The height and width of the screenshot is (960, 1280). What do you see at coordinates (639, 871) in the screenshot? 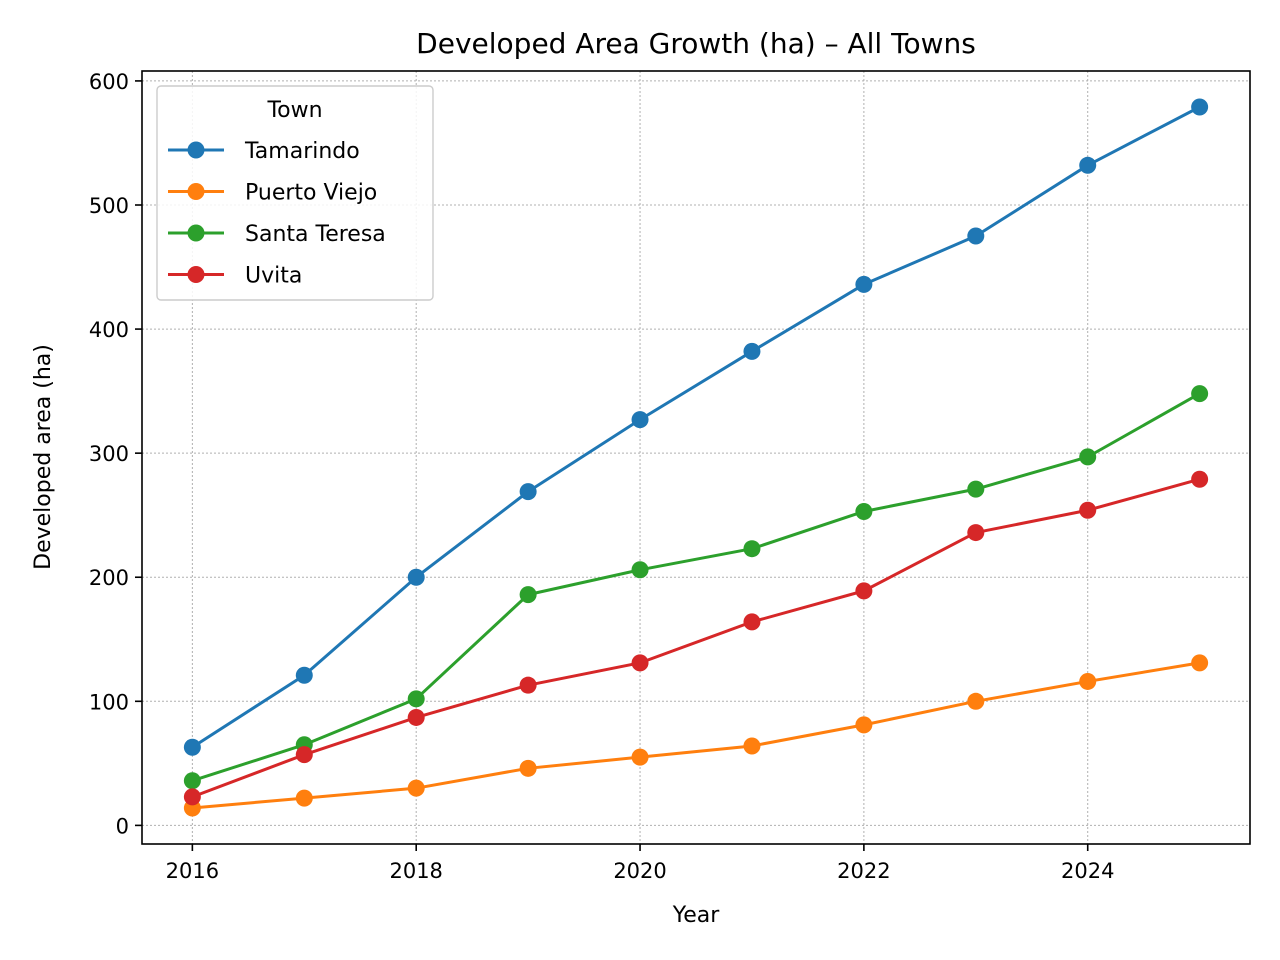
I see `x-tick-label: 2020` at bounding box center [639, 871].